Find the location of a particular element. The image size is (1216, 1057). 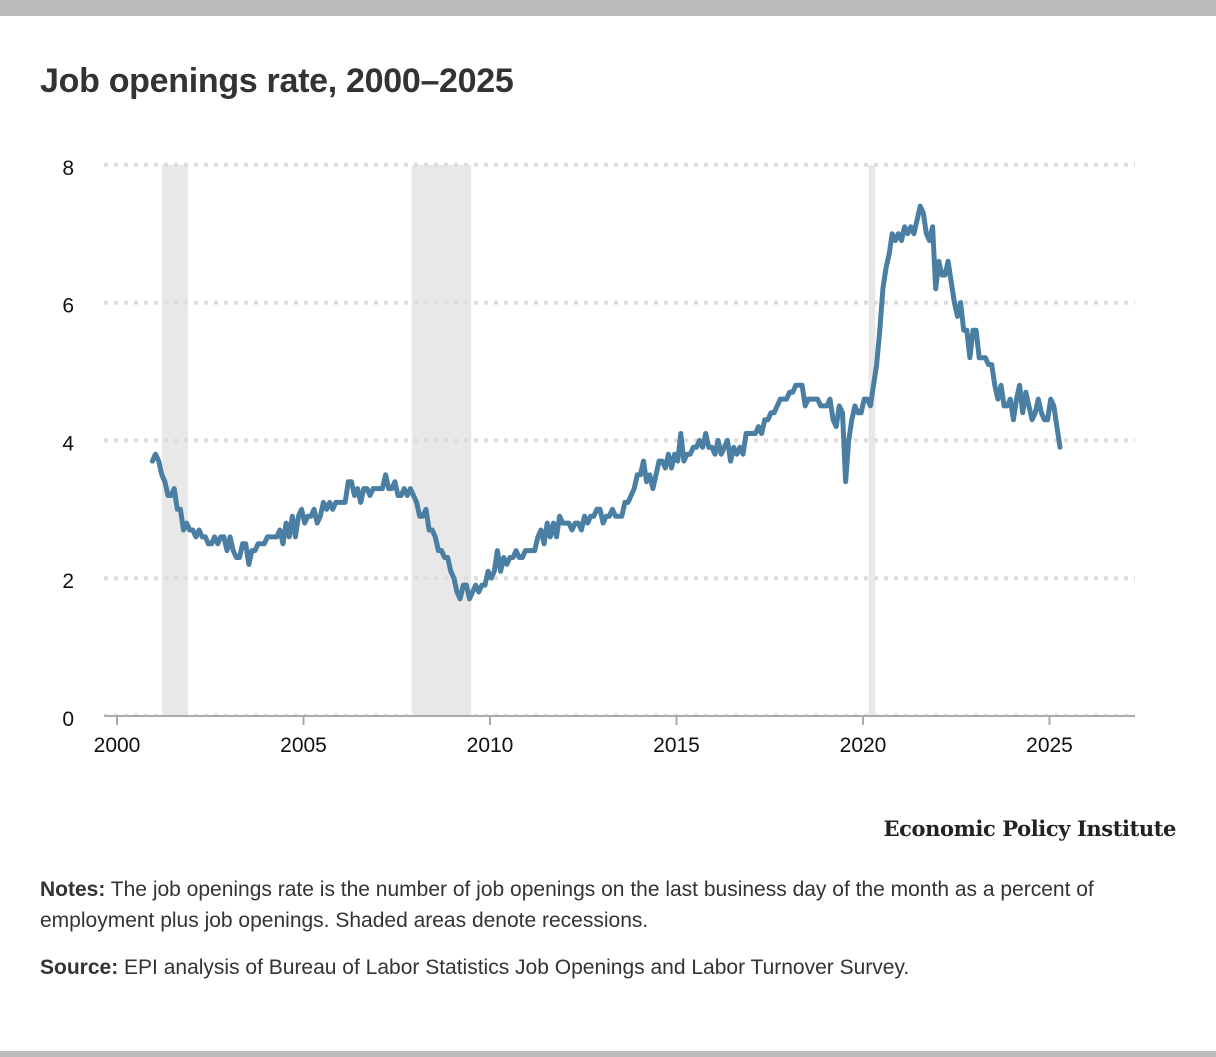

x-tick-label: 2010 is located at coordinates (490, 745).